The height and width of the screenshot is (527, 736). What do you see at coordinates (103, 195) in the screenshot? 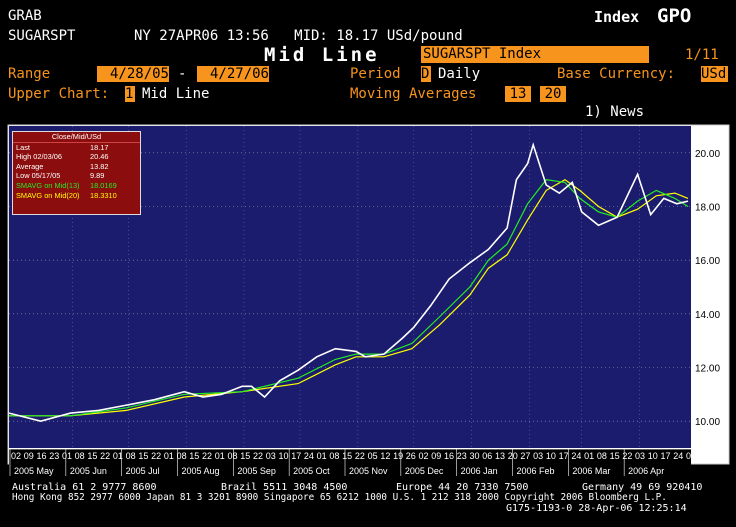
I see `legend-row-value: 18.3310` at bounding box center [103, 195].